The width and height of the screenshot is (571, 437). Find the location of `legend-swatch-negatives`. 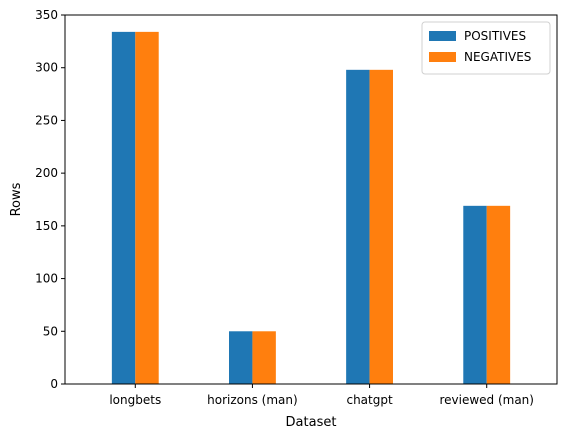

legend-swatch-negatives is located at coordinates (442, 57).